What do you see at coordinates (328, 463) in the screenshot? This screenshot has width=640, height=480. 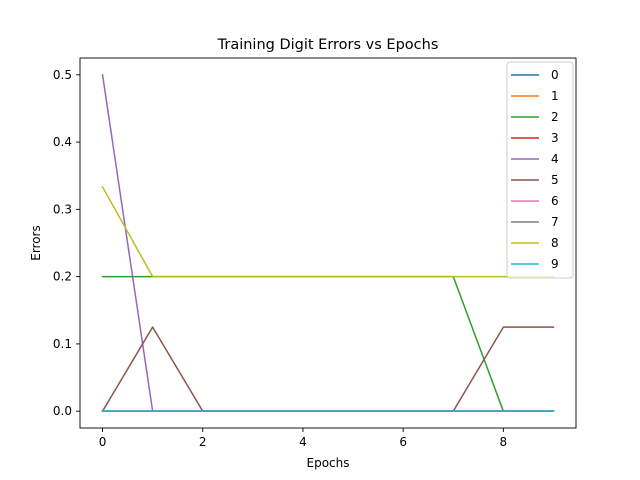 I see `x-axis-label: Epochs` at bounding box center [328, 463].